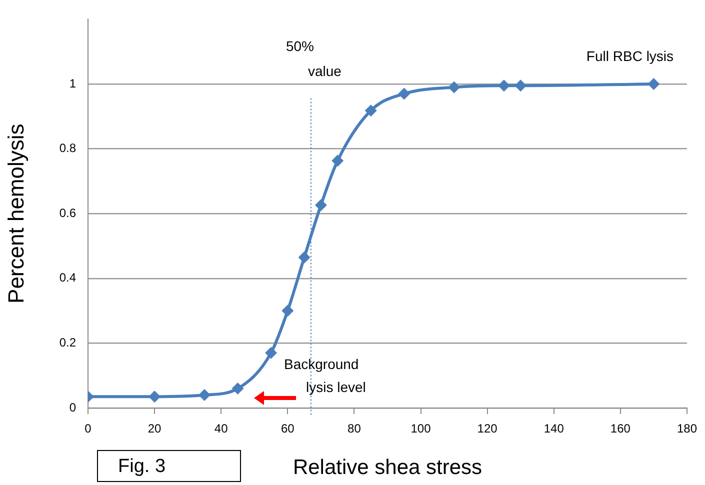  Describe the element at coordinates (15, 214) in the screenshot. I see `y-axis-title: Percent hemolysis` at that location.